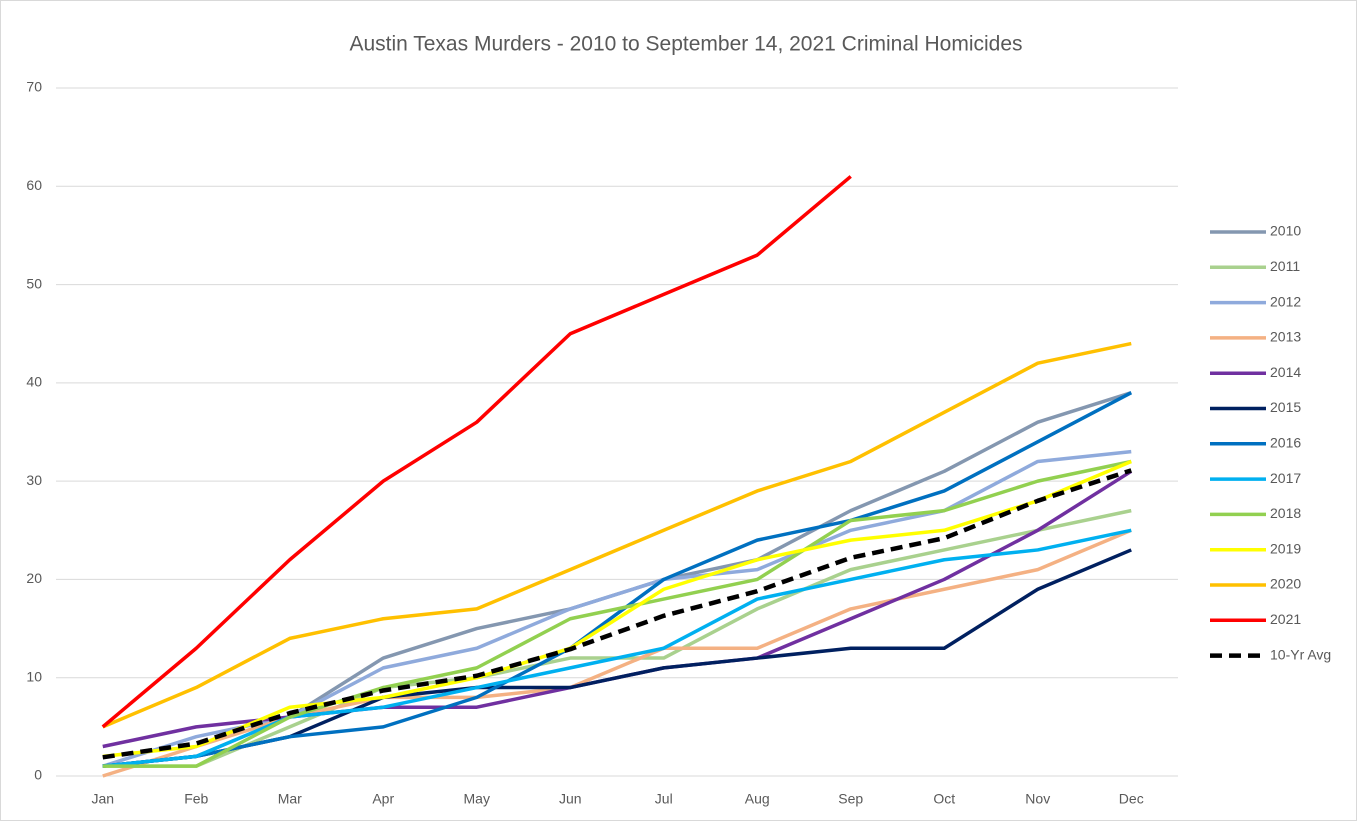 Image resolution: width=1357 pixels, height=821 pixels. What do you see at coordinates (290, 799) in the screenshot?
I see `x-tick-label: Mar` at bounding box center [290, 799].